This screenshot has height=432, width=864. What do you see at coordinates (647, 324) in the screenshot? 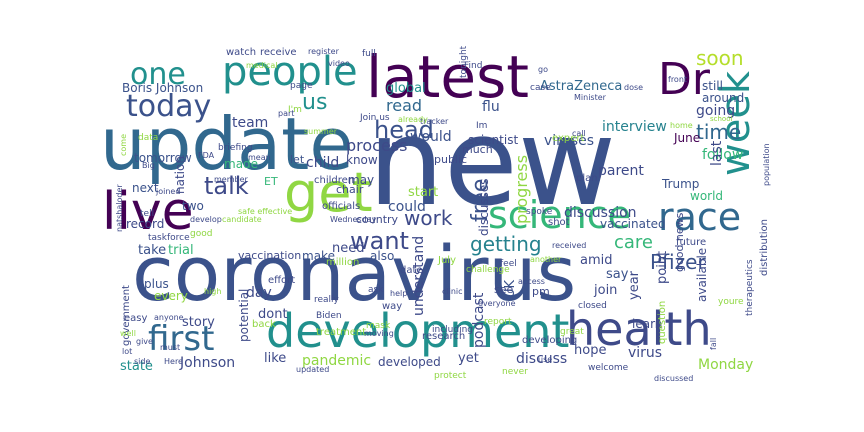
I see `word-learn: learn` at bounding box center [647, 324].